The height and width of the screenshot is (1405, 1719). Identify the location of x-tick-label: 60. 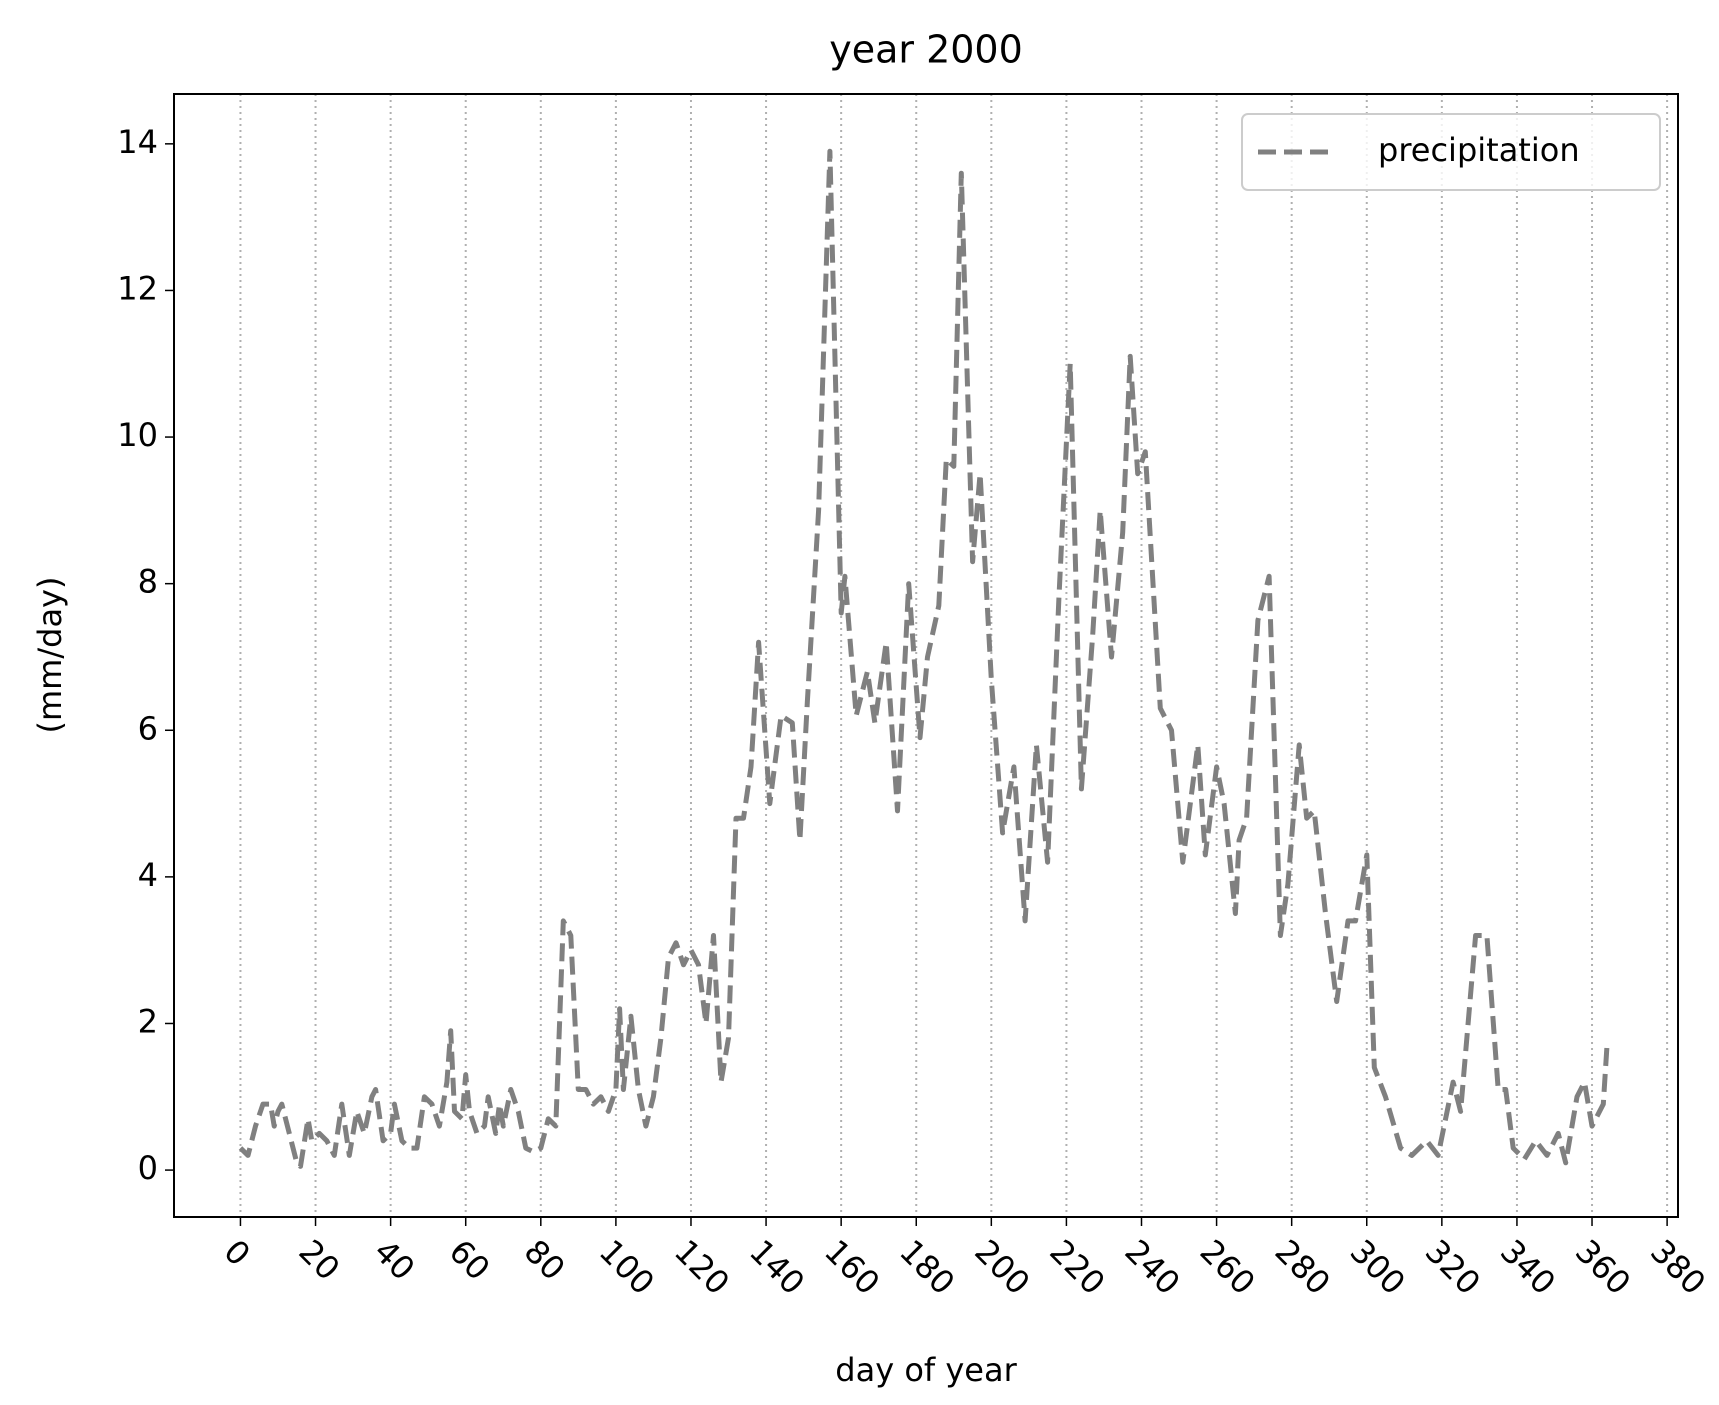
(470, 1260).